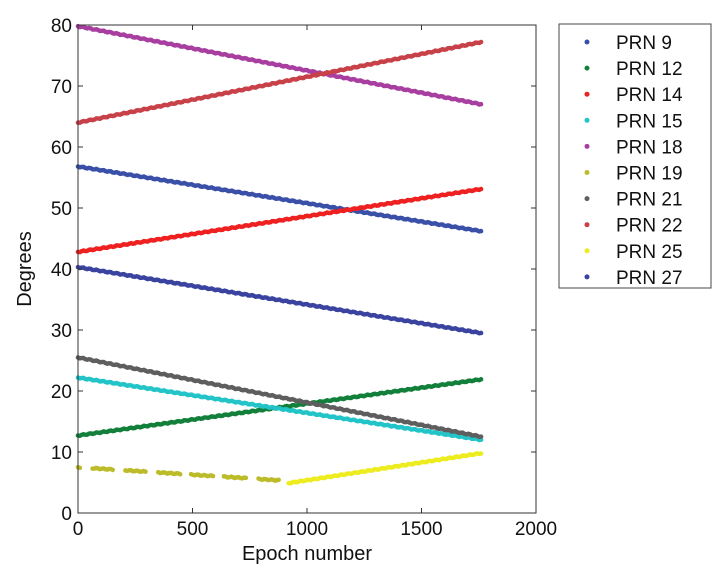 This screenshot has height=574, width=720. I want to click on legend-item: PRN 9, so click(628, 43).